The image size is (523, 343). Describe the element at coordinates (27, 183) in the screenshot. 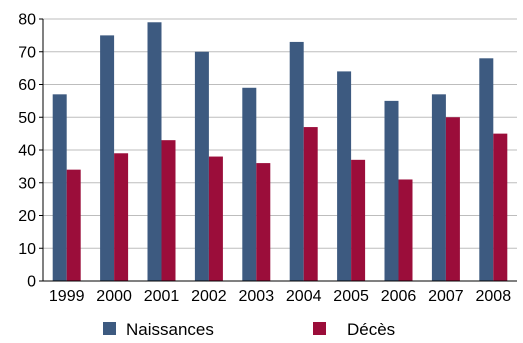

I see `y-tick-label: 30` at that location.